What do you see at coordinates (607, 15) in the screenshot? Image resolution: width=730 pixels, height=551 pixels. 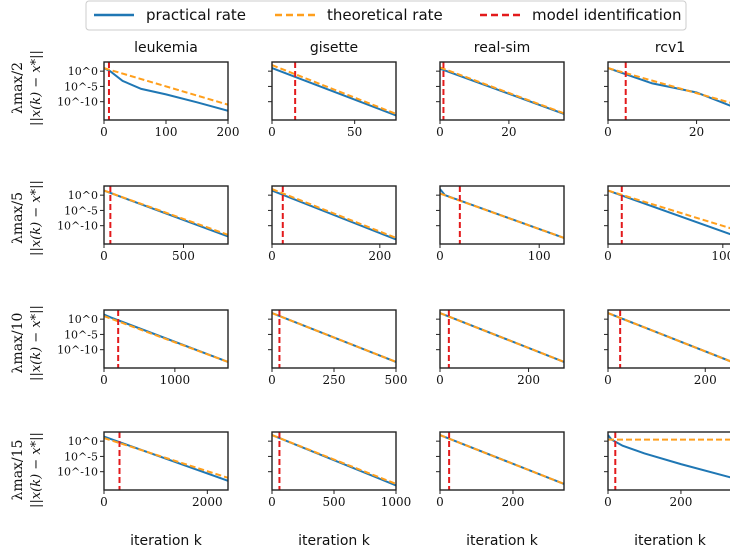 I see `legend-label-model-identification: model identification` at bounding box center [607, 15].